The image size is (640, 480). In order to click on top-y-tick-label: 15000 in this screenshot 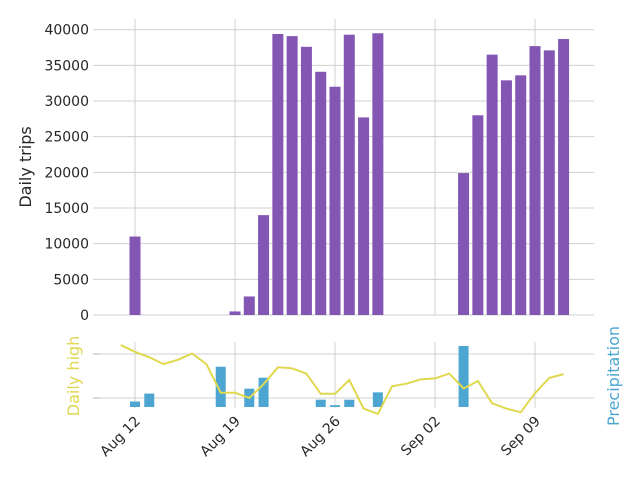, I will do `click(66, 209)`.